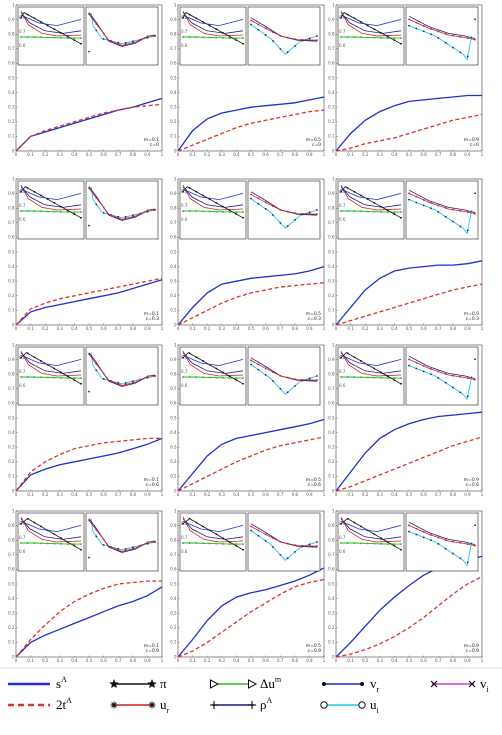 This screenshot has width=502, height=735. Describe the element at coordinates (453, 660) in the screenshot. I see `x-tick-label: 0.8` at that location.